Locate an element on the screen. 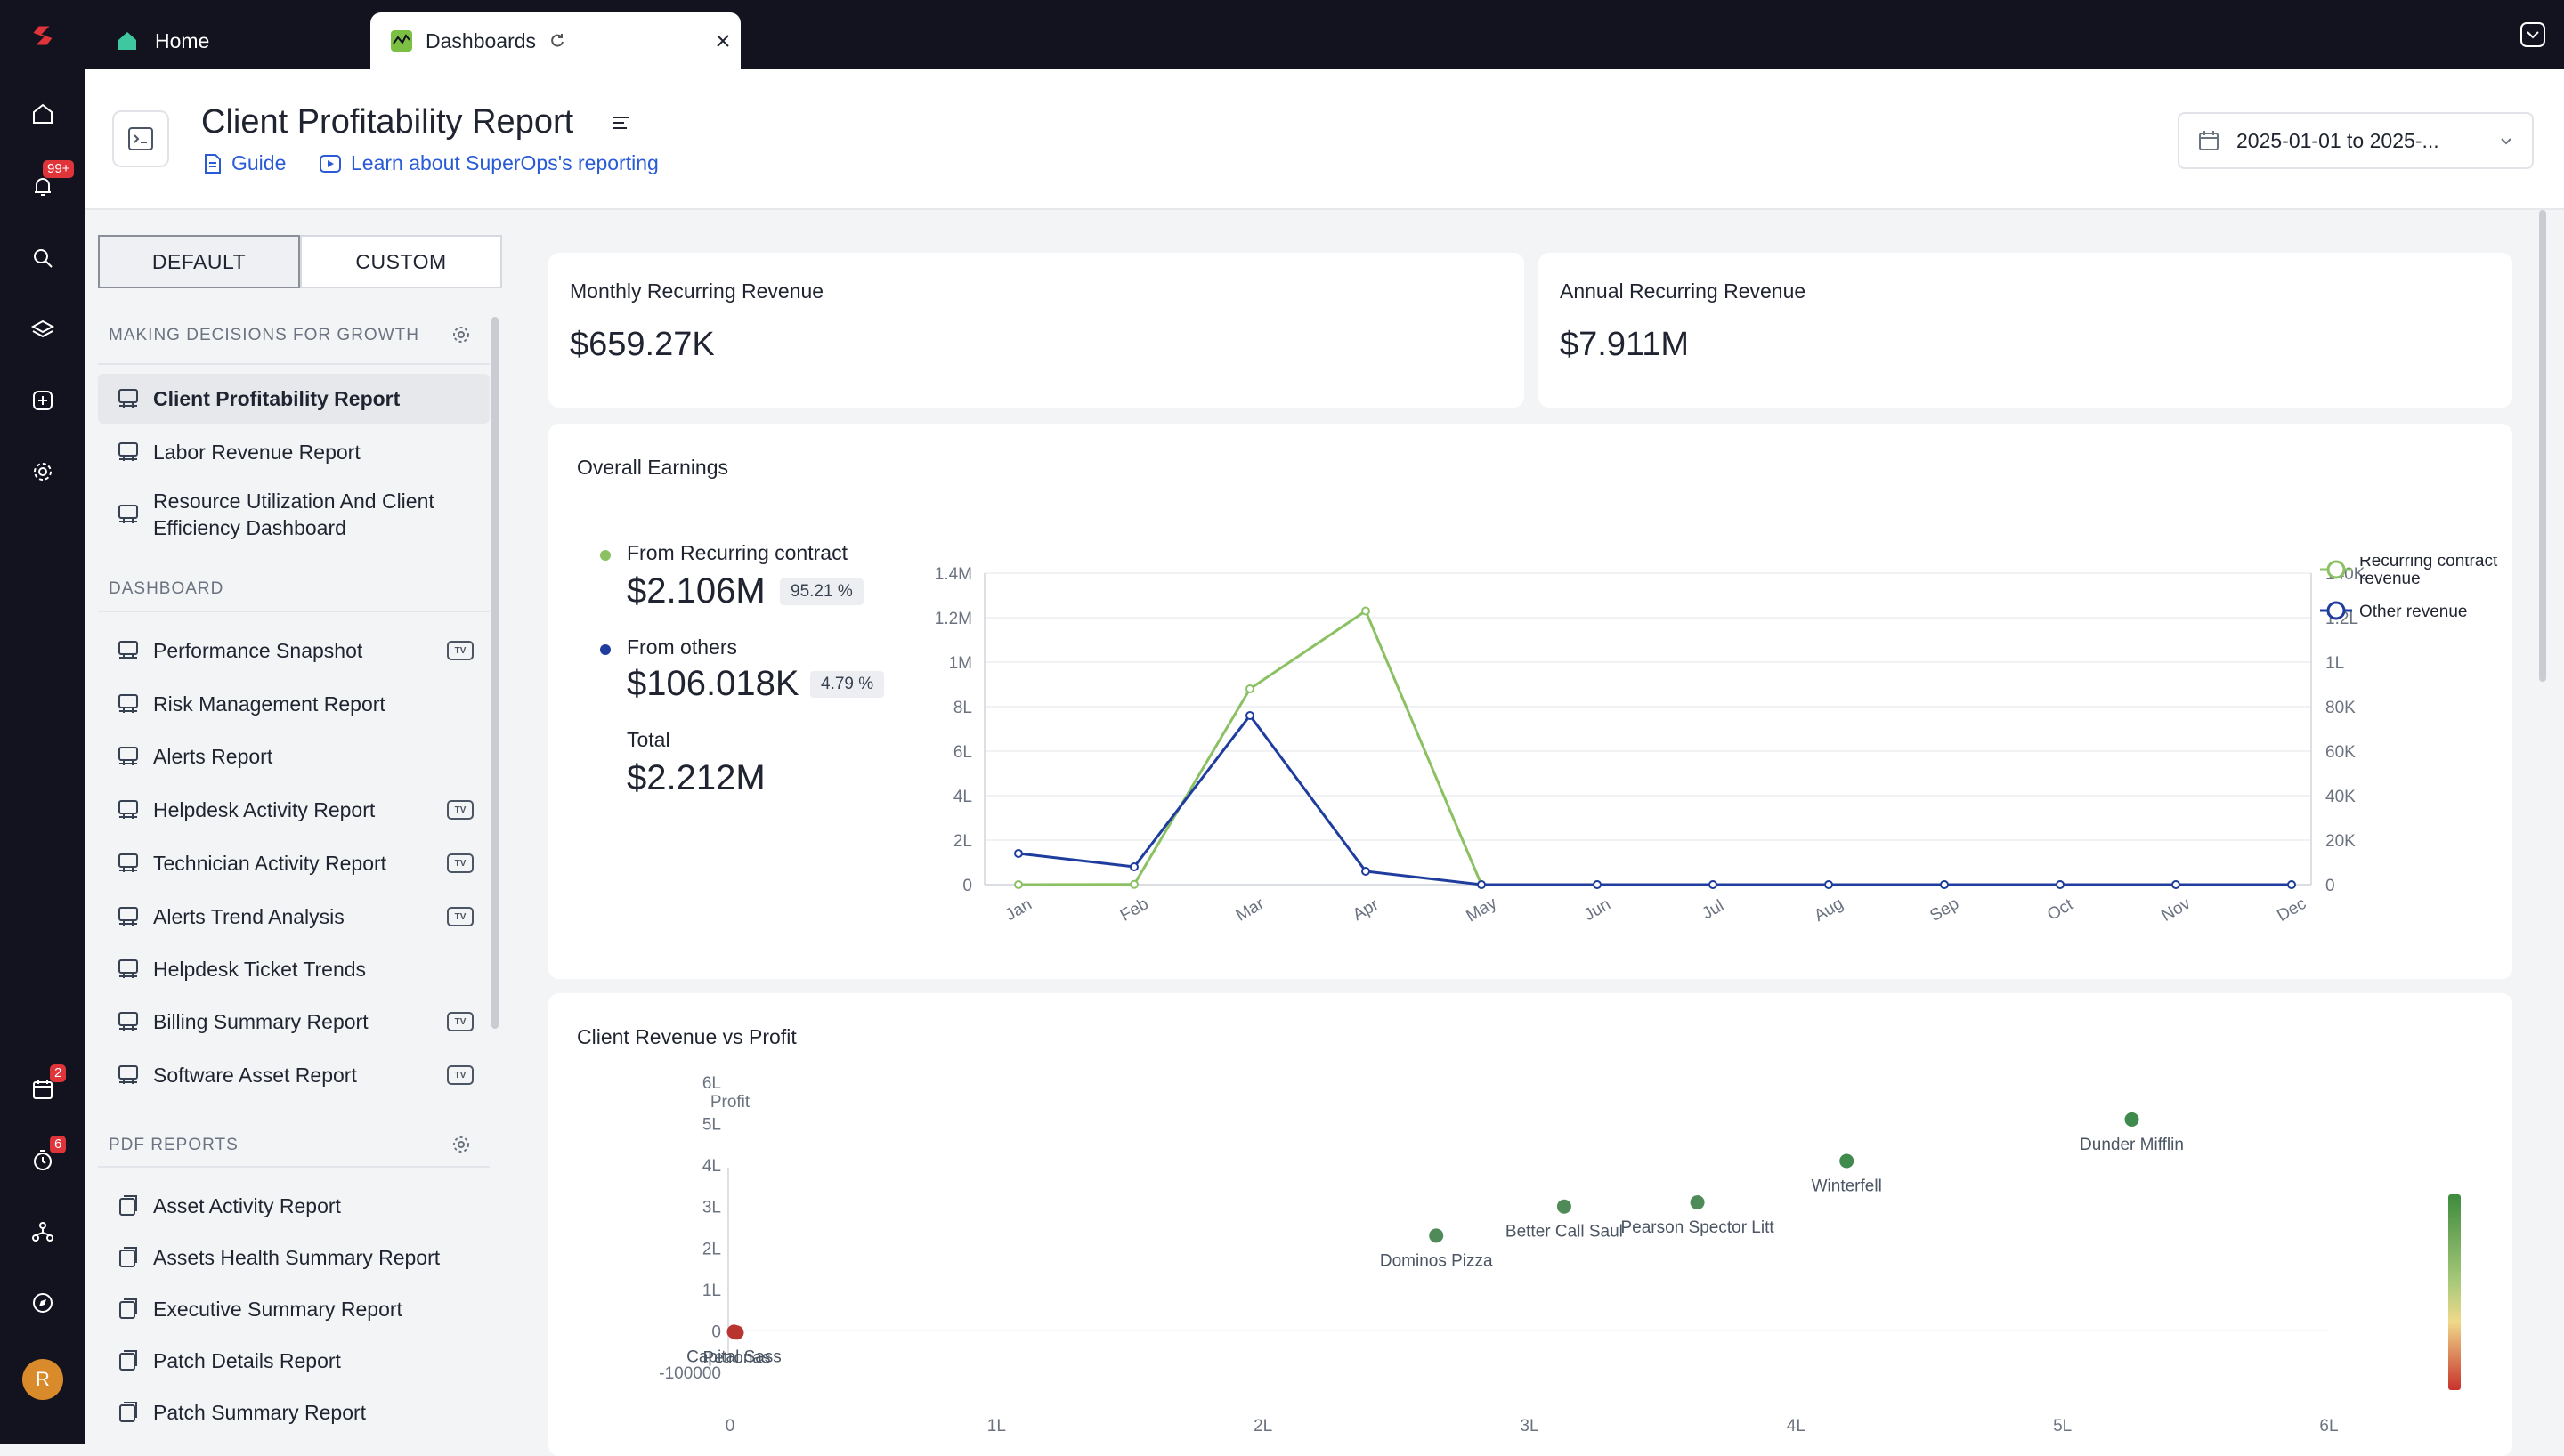 The height and width of the screenshot is (1456, 2564). layers-button is located at coordinates (42, 329).